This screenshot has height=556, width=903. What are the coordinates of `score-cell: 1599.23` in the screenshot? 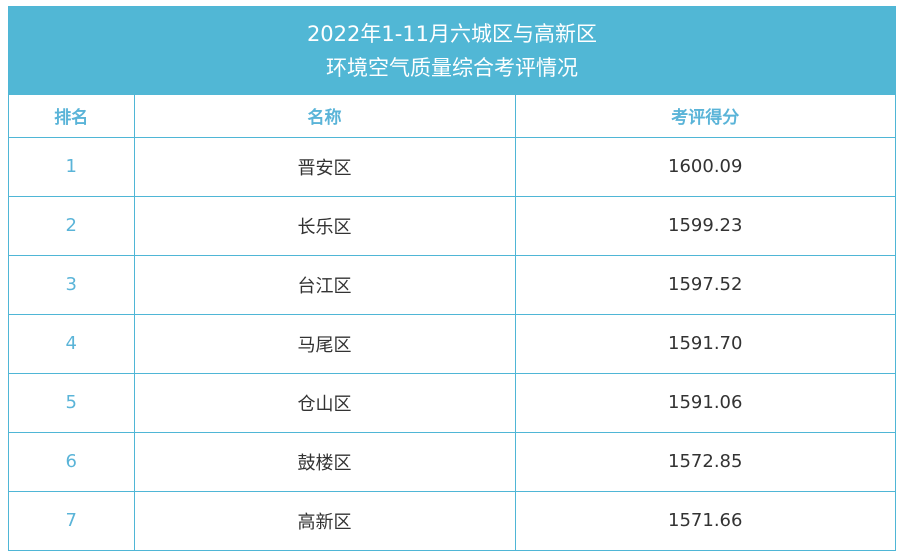 It's located at (704, 225).